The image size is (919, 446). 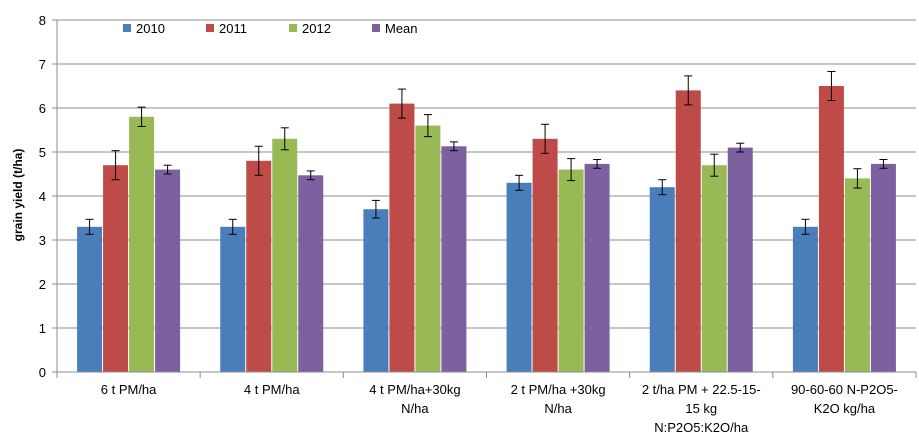 I want to click on y-tick-label: 0, so click(x=42, y=372).